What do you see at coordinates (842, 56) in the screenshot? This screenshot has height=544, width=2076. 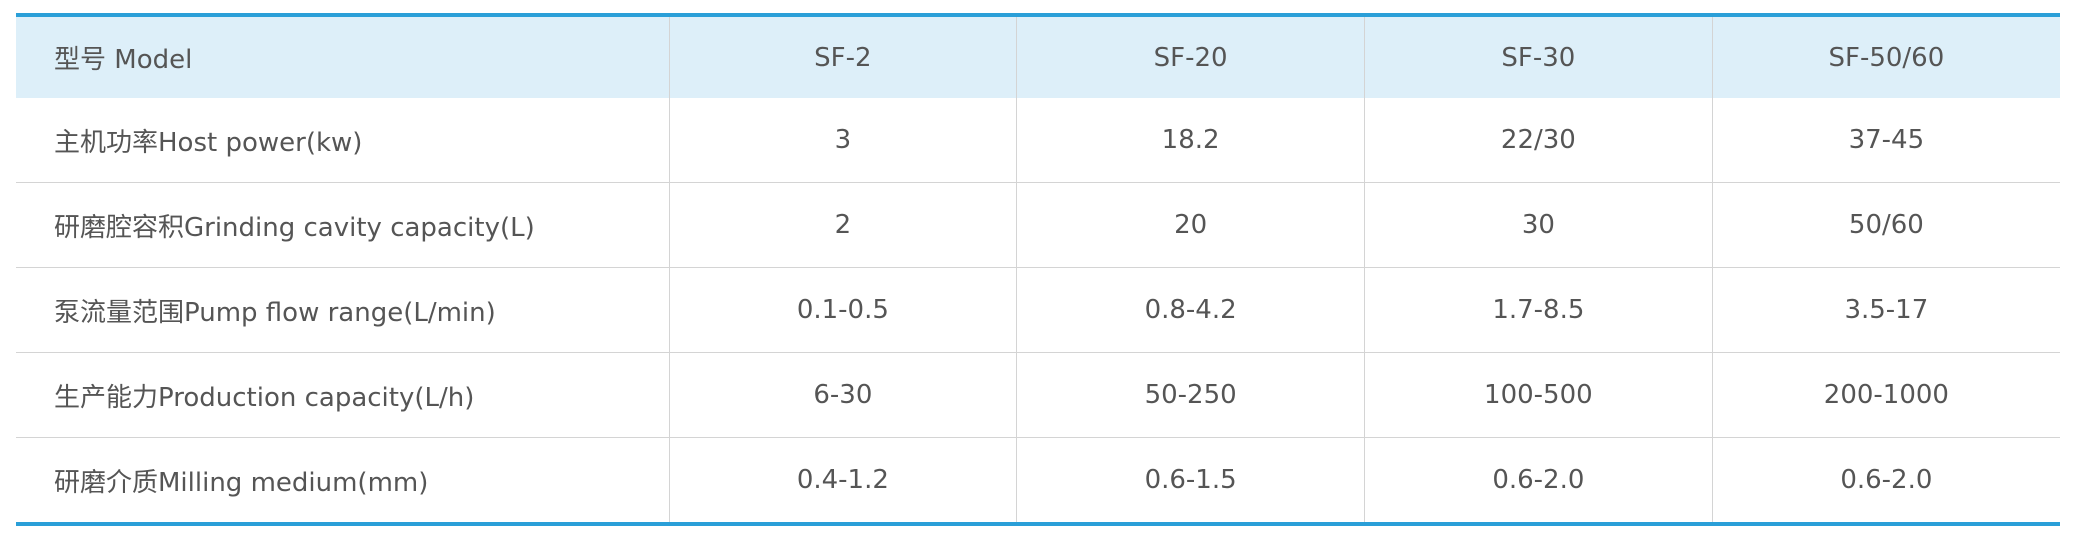 I see `header-cell: SF-2` at bounding box center [842, 56].